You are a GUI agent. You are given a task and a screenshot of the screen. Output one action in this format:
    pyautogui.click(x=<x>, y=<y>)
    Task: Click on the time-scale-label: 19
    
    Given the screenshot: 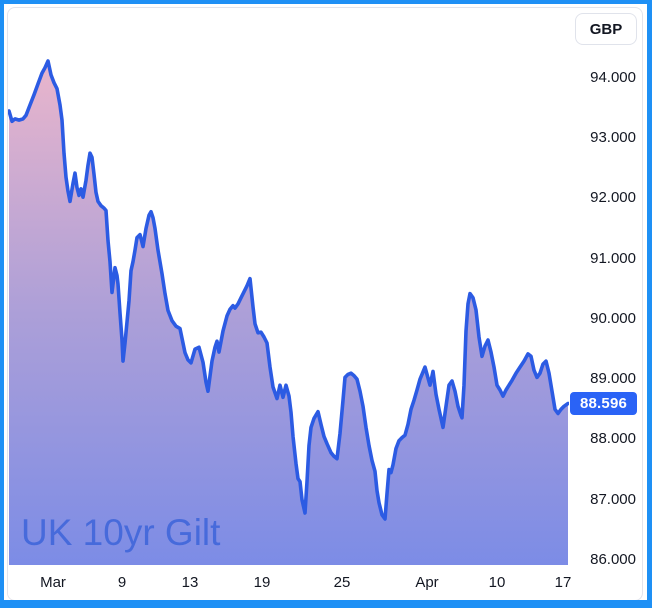 What is the action you would take?
    pyautogui.click(x=262, y=582)
    